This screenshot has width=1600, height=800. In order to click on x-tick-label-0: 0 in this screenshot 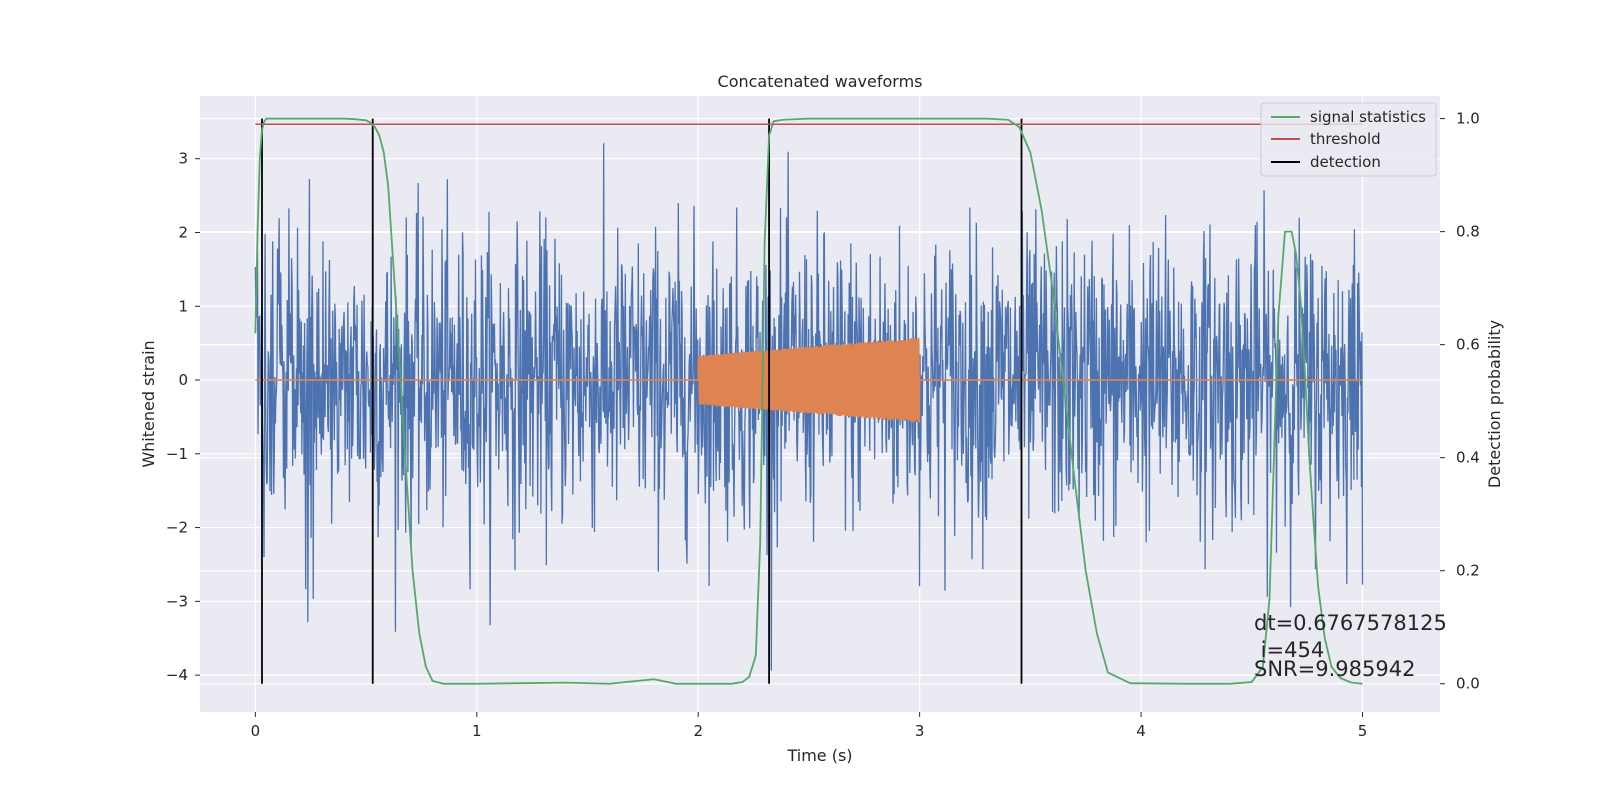, I will do `click(256, 731)`.